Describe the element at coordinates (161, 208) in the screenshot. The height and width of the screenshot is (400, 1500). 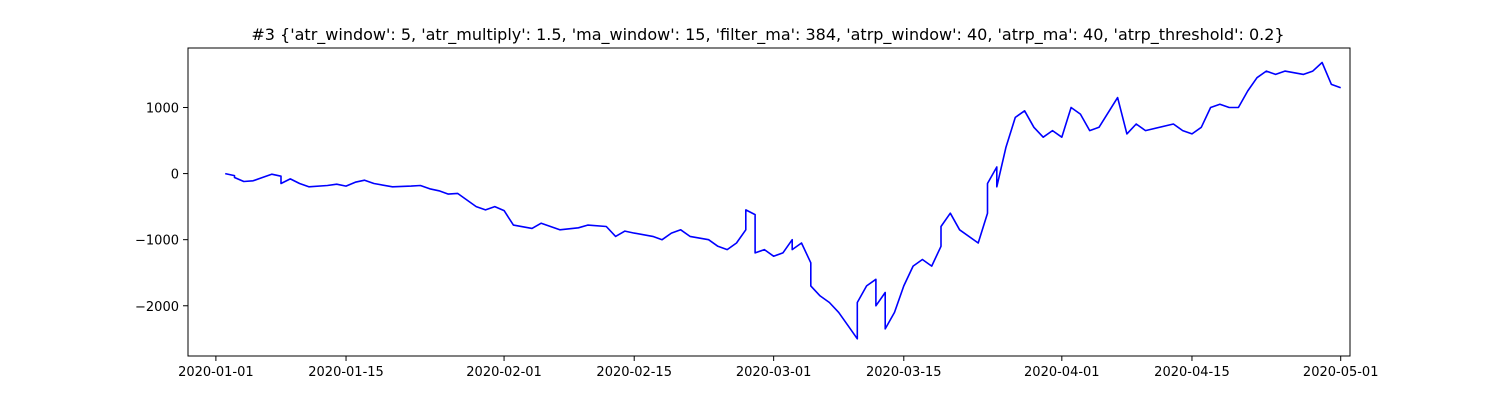
I see `y-axis: −2000 −1000 0 1000` at that location.